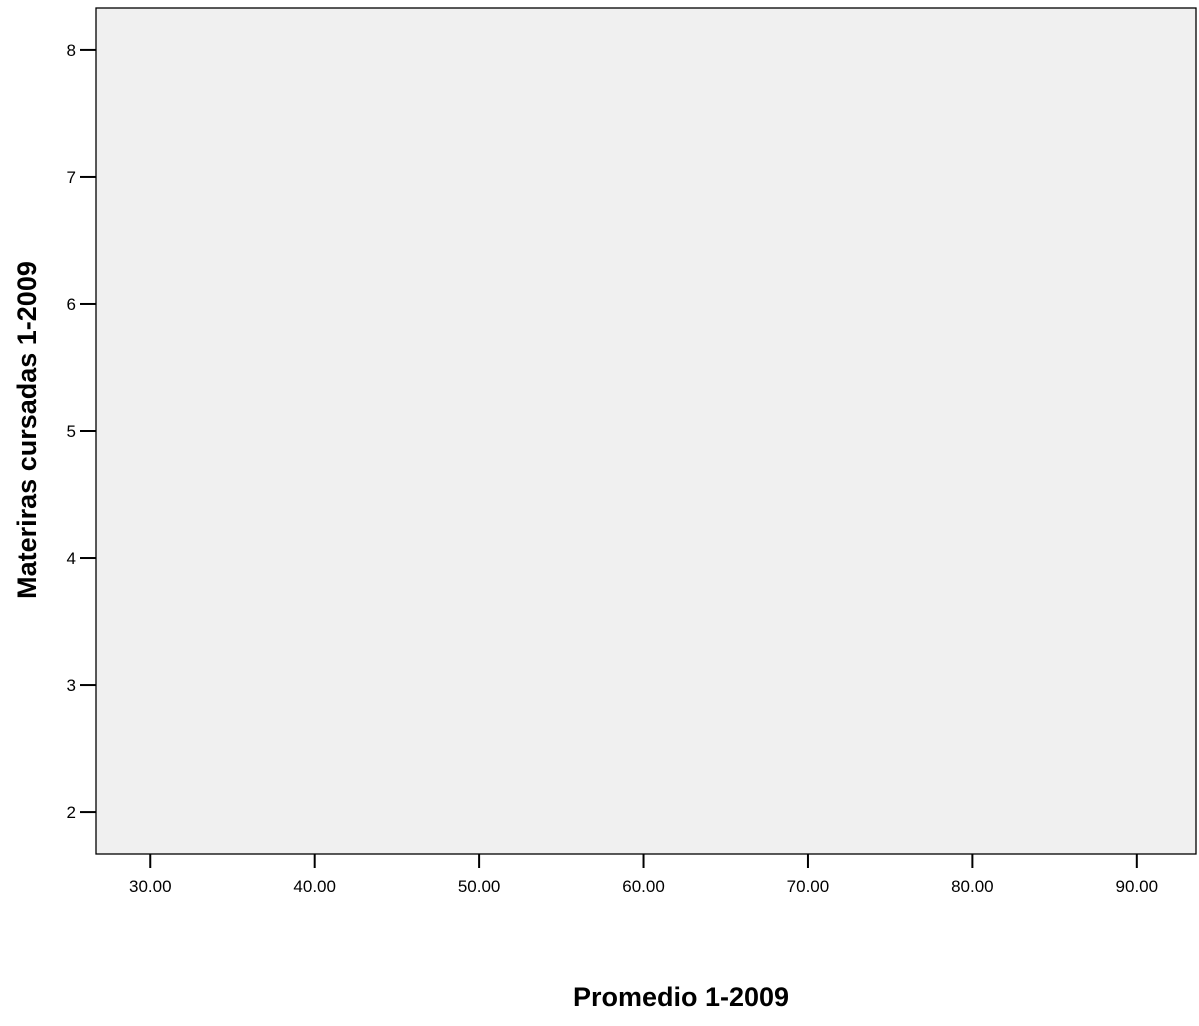 The width and height of the screenshot is (1199, 1026). I want to click on y-tick-label: 6, so click(71, 304).